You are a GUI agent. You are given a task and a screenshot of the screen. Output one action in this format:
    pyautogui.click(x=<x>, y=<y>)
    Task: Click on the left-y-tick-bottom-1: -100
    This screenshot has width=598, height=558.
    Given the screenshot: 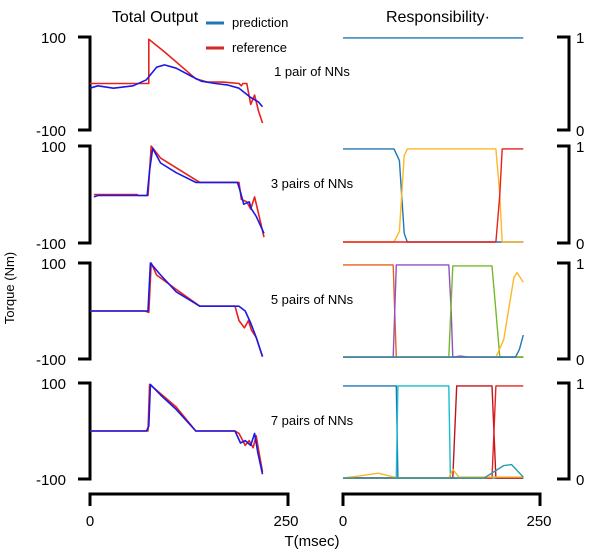 What is the action you would take?
    pyautogui.click(x=51, y=131)
    